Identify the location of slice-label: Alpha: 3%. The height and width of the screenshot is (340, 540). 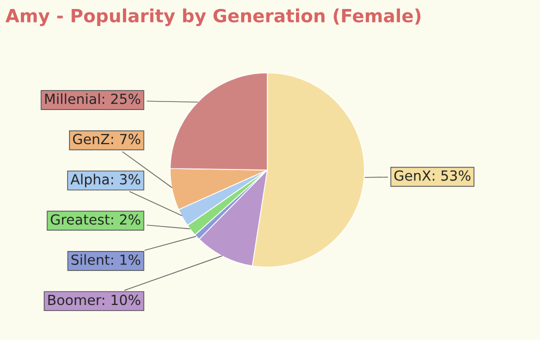
(105, 181).